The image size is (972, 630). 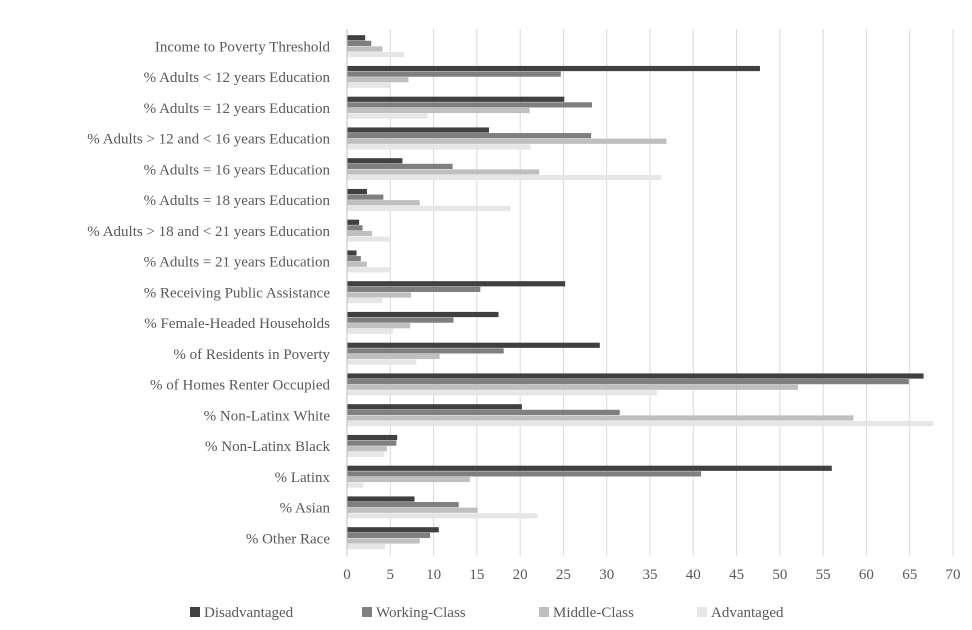 I want to click on x-tick-label: 20, so click(x=520, y=575).